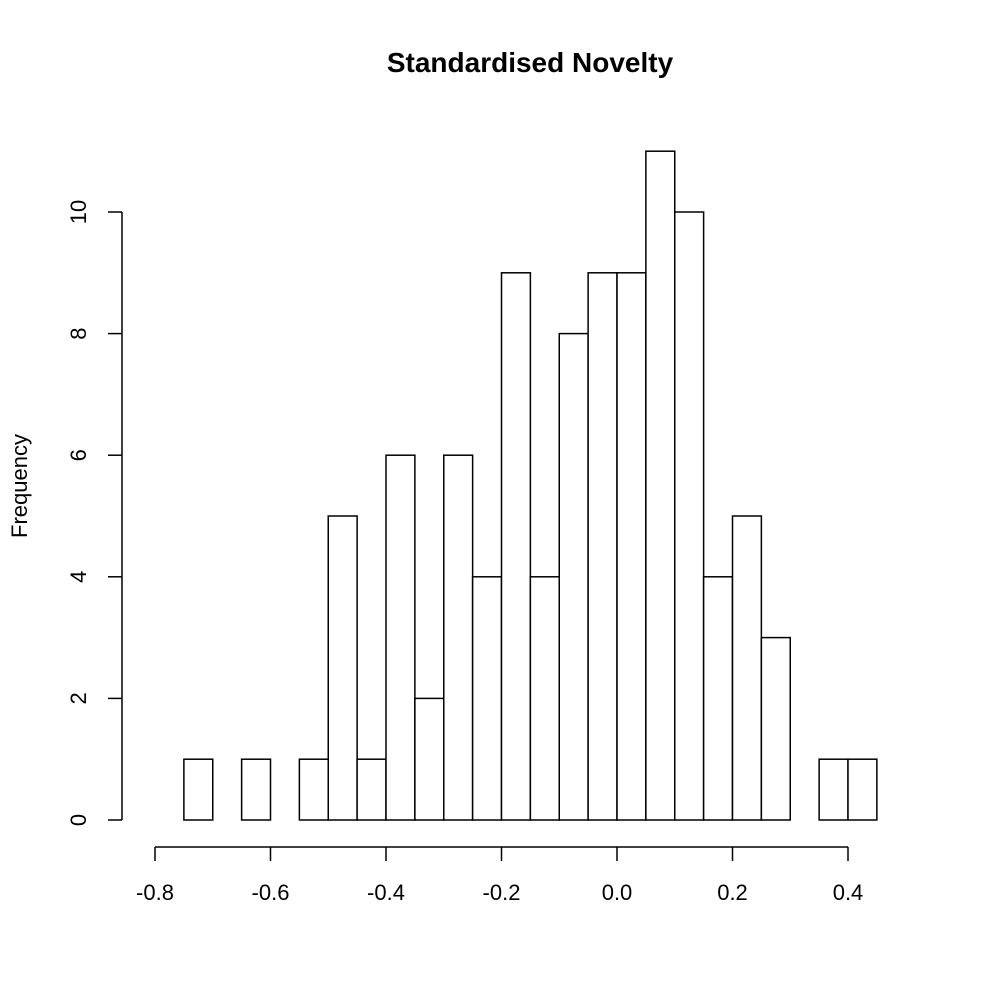 The image size is (1000, 1000). What do you see at coordinates (386, 892) in the screenshot?
I see `x-tick-label: -0.4` at bounding box center [386, 892].